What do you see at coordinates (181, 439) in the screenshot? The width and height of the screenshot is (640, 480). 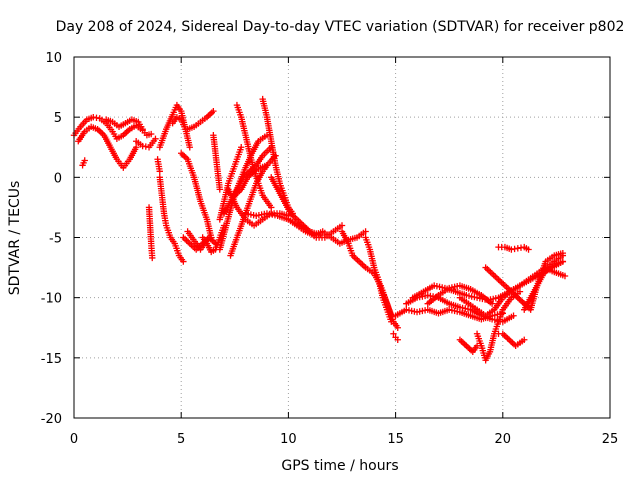 I see `x-tick-label: 5` at bounding box center [181, 439].